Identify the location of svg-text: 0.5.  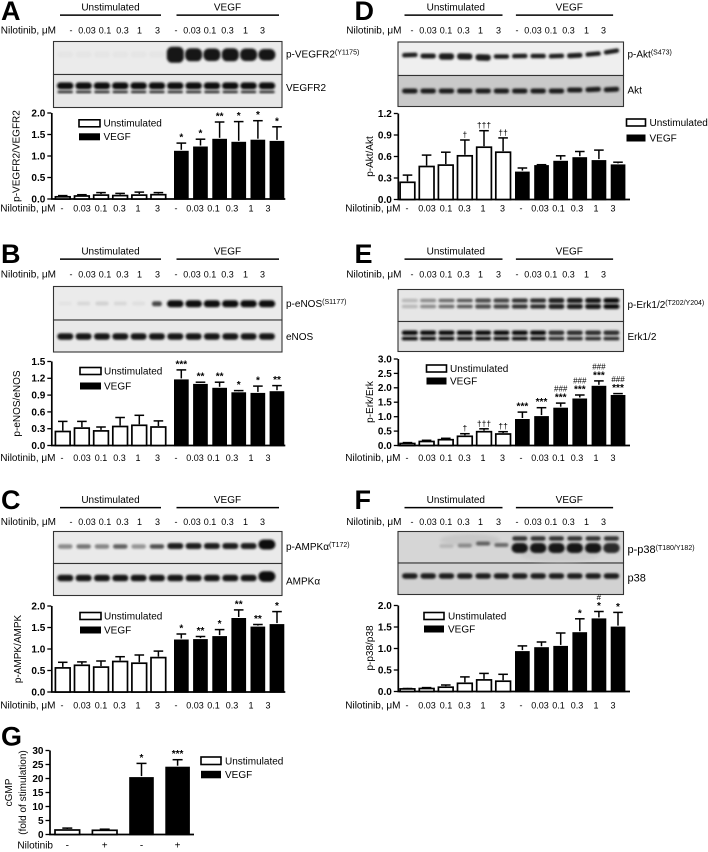
(38, 671).